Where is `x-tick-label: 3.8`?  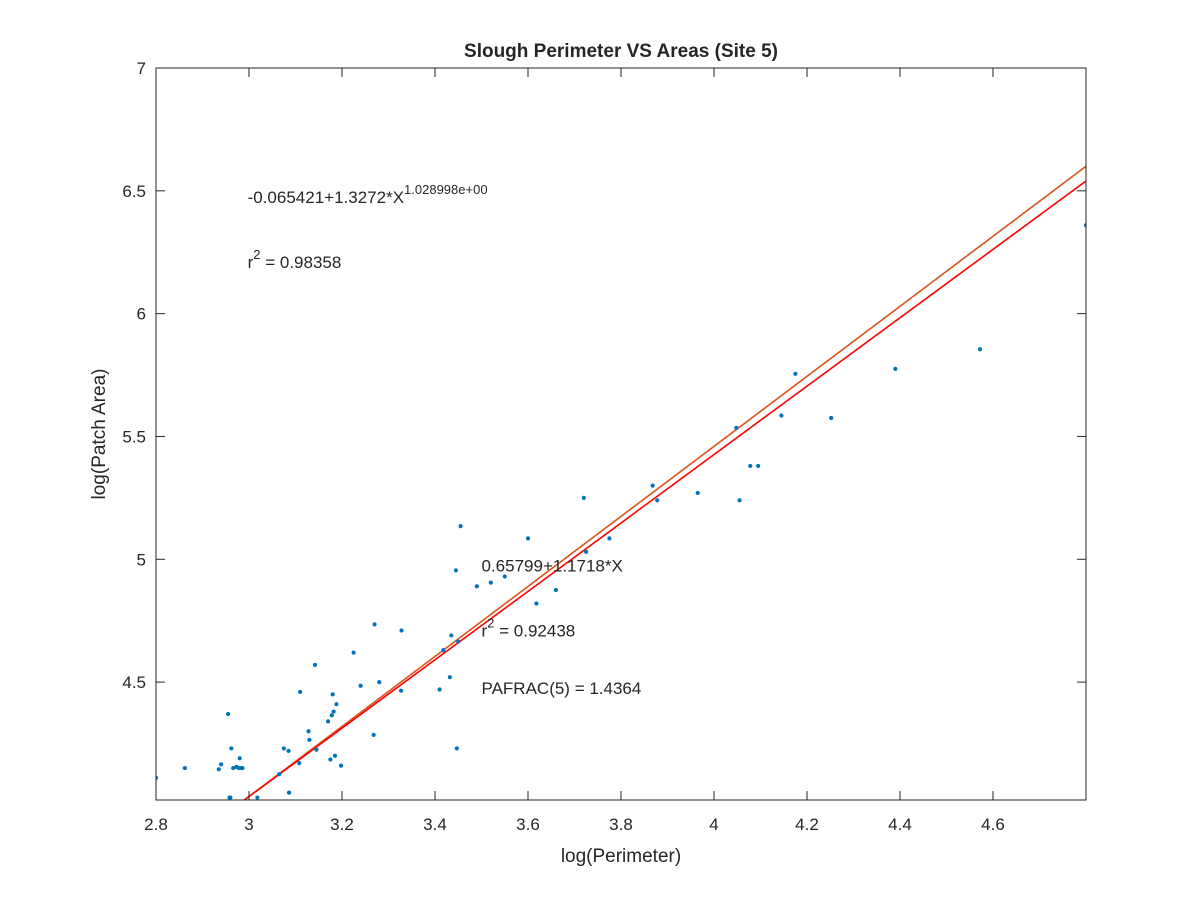 x-tick-label: 3.8 is located at coordinates (621, 824).